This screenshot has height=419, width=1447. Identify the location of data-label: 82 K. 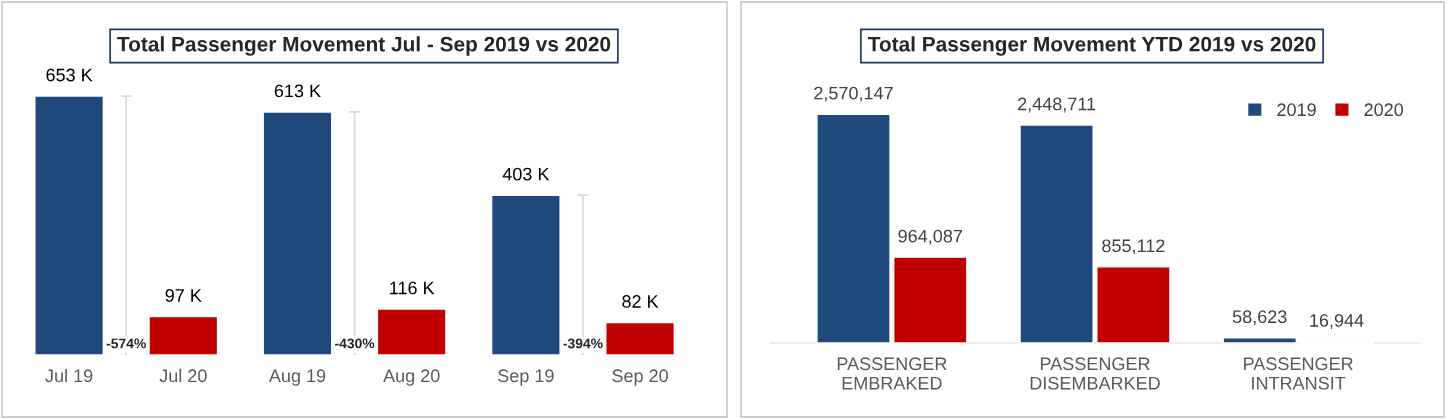
(640, 301).